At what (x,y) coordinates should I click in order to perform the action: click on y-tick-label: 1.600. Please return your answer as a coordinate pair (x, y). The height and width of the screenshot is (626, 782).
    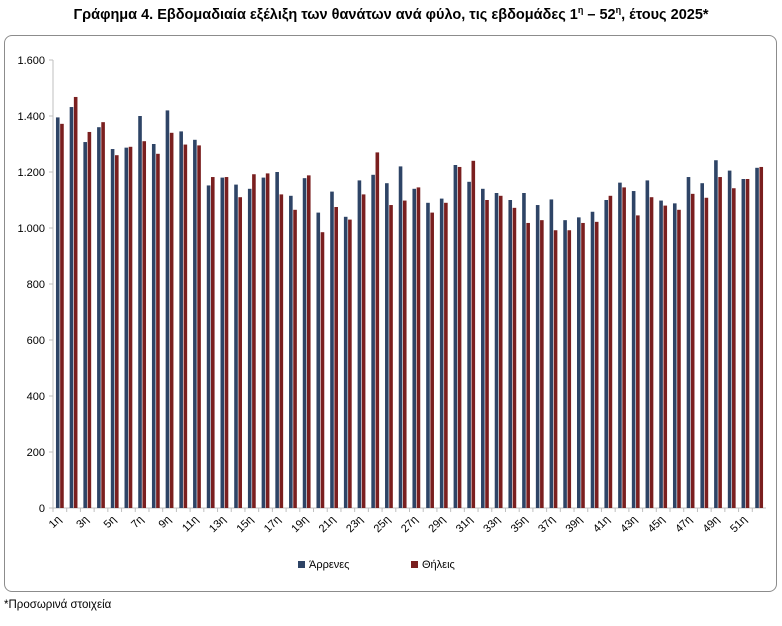
    Looking at the image, I should click on (31, 61).